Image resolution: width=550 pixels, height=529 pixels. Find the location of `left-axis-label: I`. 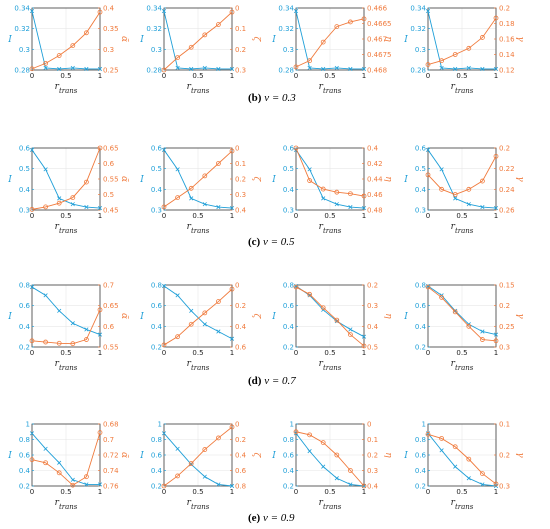

left-axis-label: I is located at coordinates (273, 40).